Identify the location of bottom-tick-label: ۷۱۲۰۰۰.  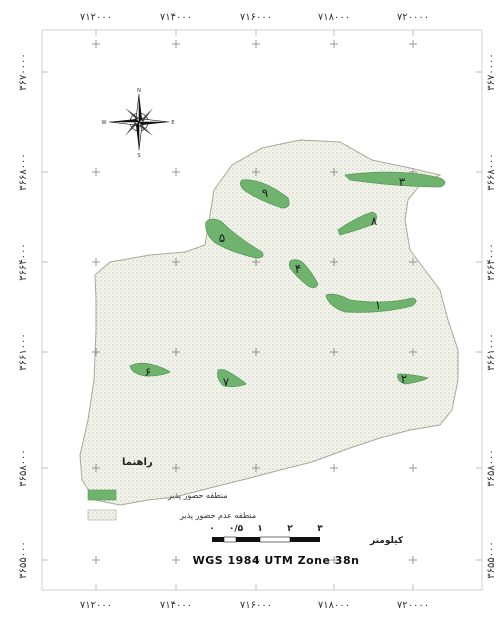
(96, 605).